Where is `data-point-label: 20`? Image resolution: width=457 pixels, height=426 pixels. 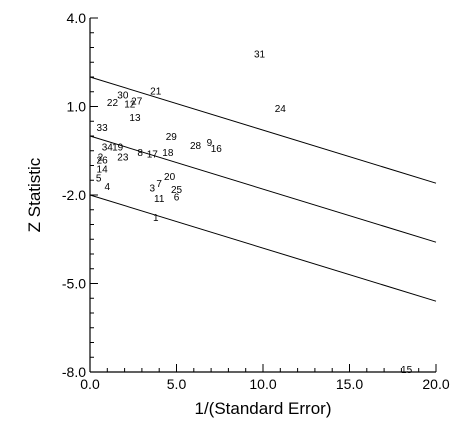 data-point-label: 20 is located at coordinates (170, 177).